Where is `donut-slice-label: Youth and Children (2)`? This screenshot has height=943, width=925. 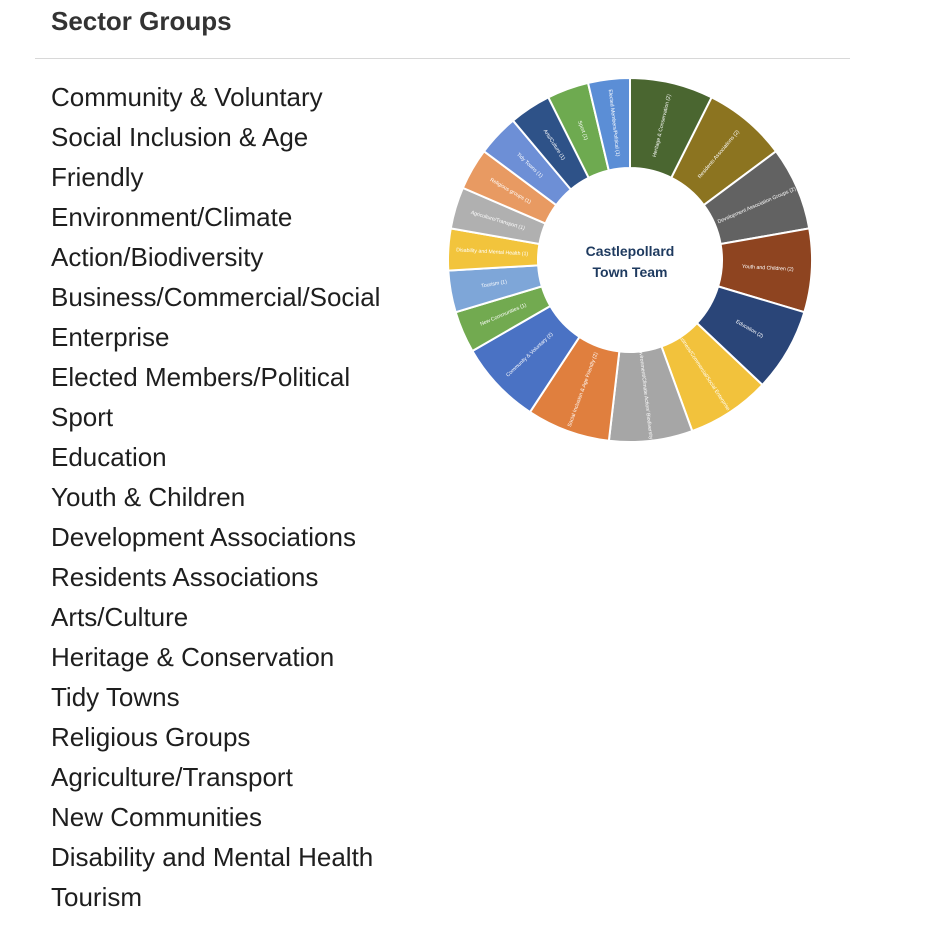 donut-slice-label: Youth and Children (2) is located at coordinates (768, 268).